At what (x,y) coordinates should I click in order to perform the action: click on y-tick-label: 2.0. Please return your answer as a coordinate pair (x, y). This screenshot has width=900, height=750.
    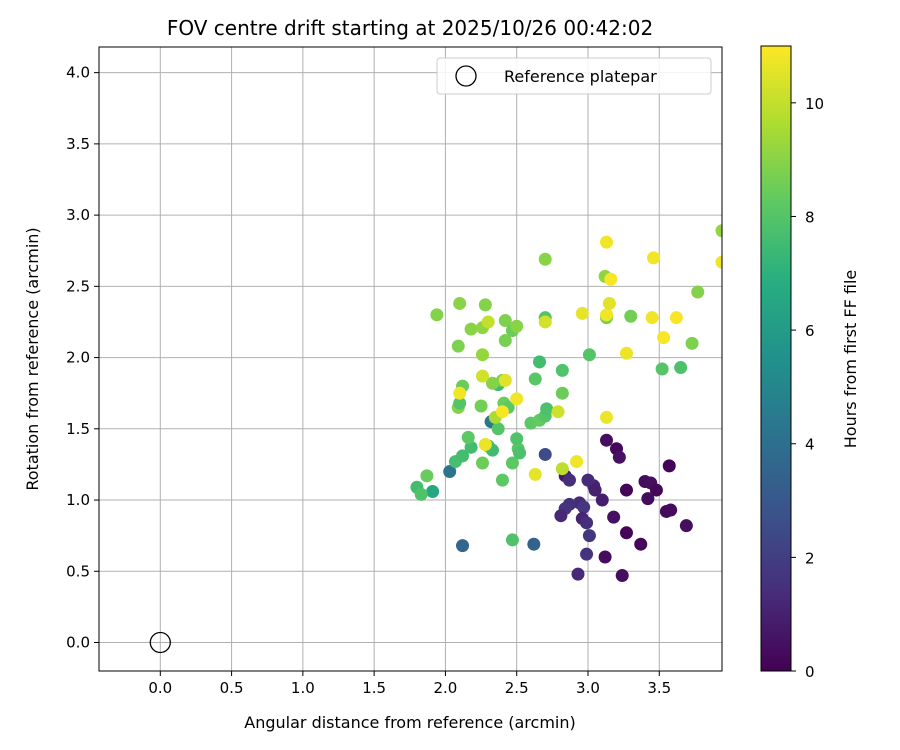
    Looking at the image, I should click on (78, 358).